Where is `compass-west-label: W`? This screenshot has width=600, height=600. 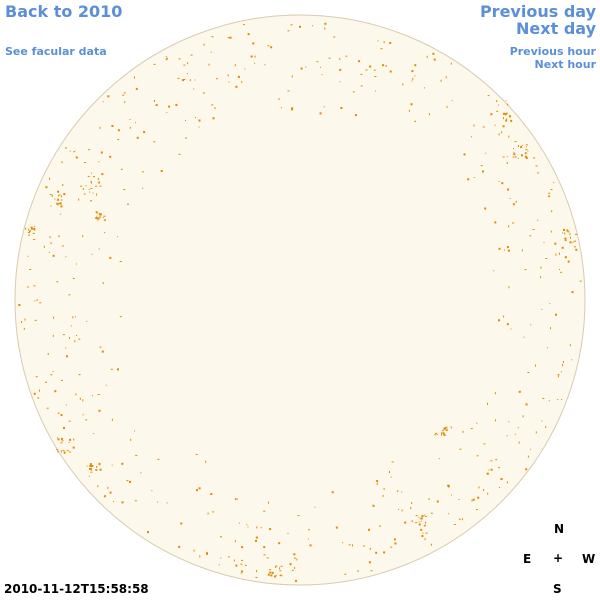
compass-west-label: W is located at coordinates (589, 559).